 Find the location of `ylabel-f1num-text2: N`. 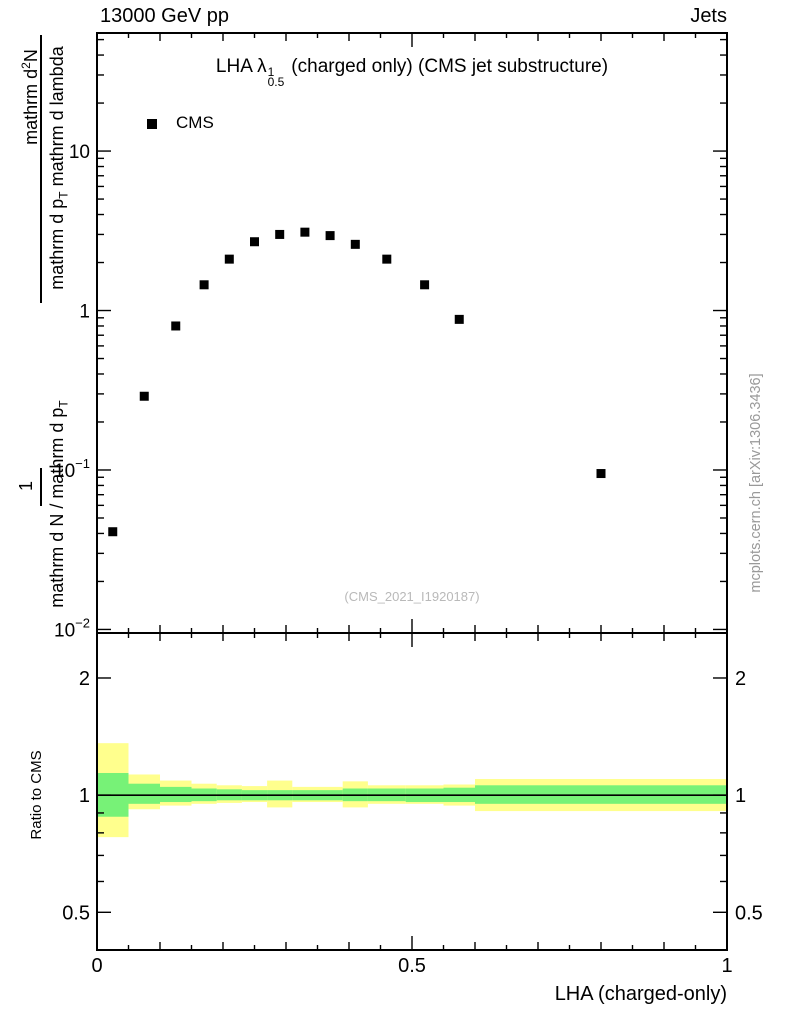

ylabel-f1num-text2: N is located at coordinates (31, 56).